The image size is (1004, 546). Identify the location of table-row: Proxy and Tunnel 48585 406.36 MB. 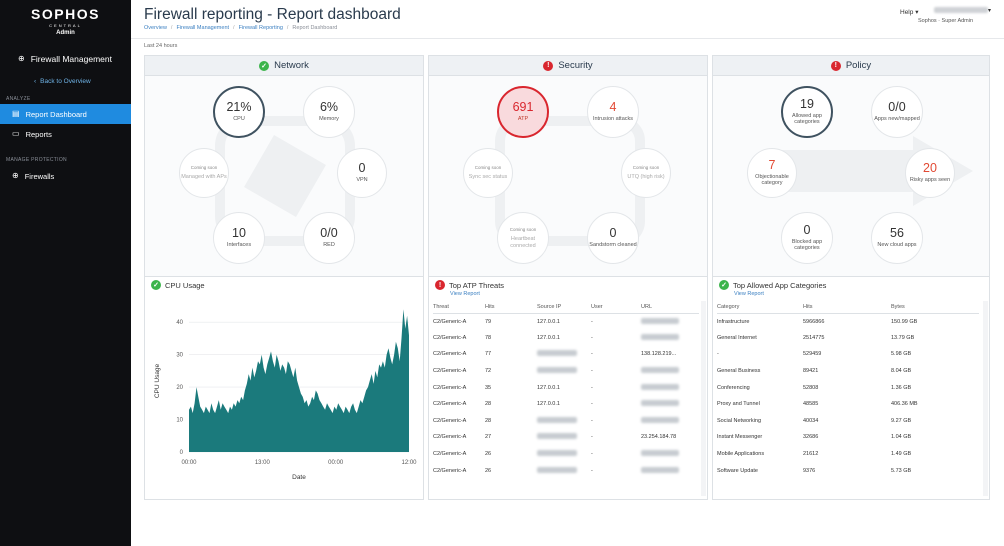
(848, 404).